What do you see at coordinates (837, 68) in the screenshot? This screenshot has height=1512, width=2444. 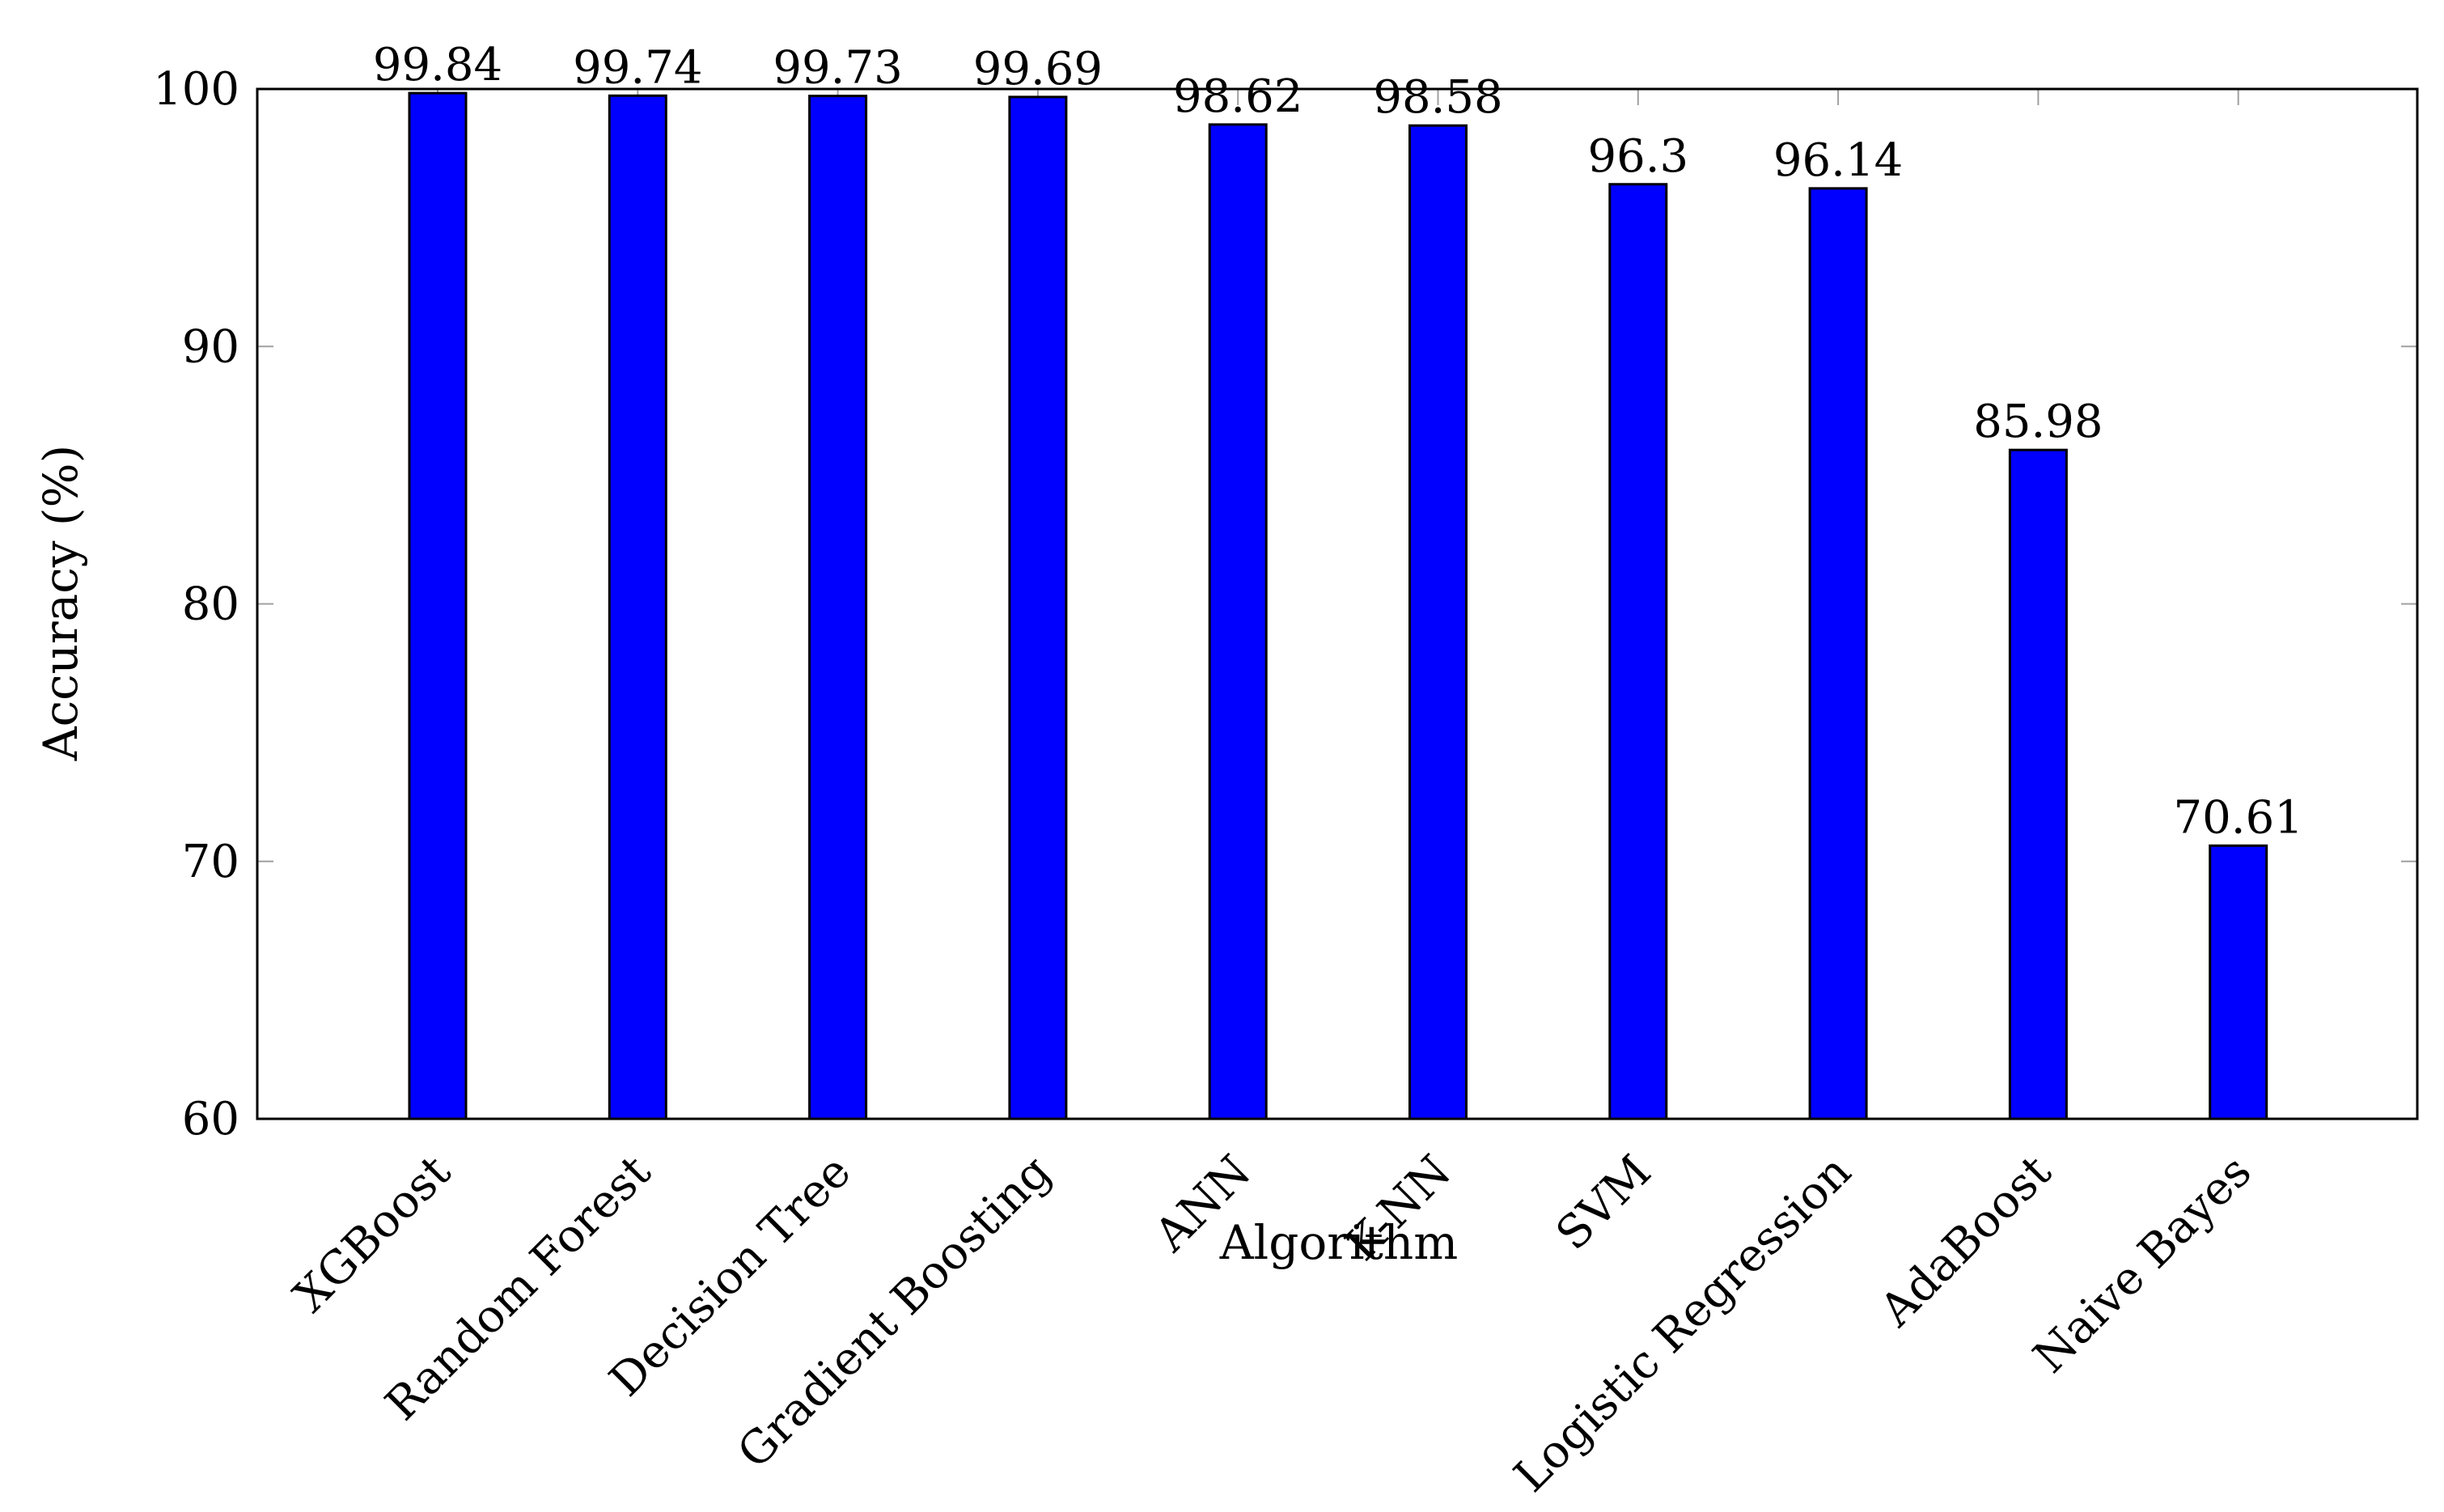 I see `bar-value-label: 99.73` at bounding box center [837, 68].